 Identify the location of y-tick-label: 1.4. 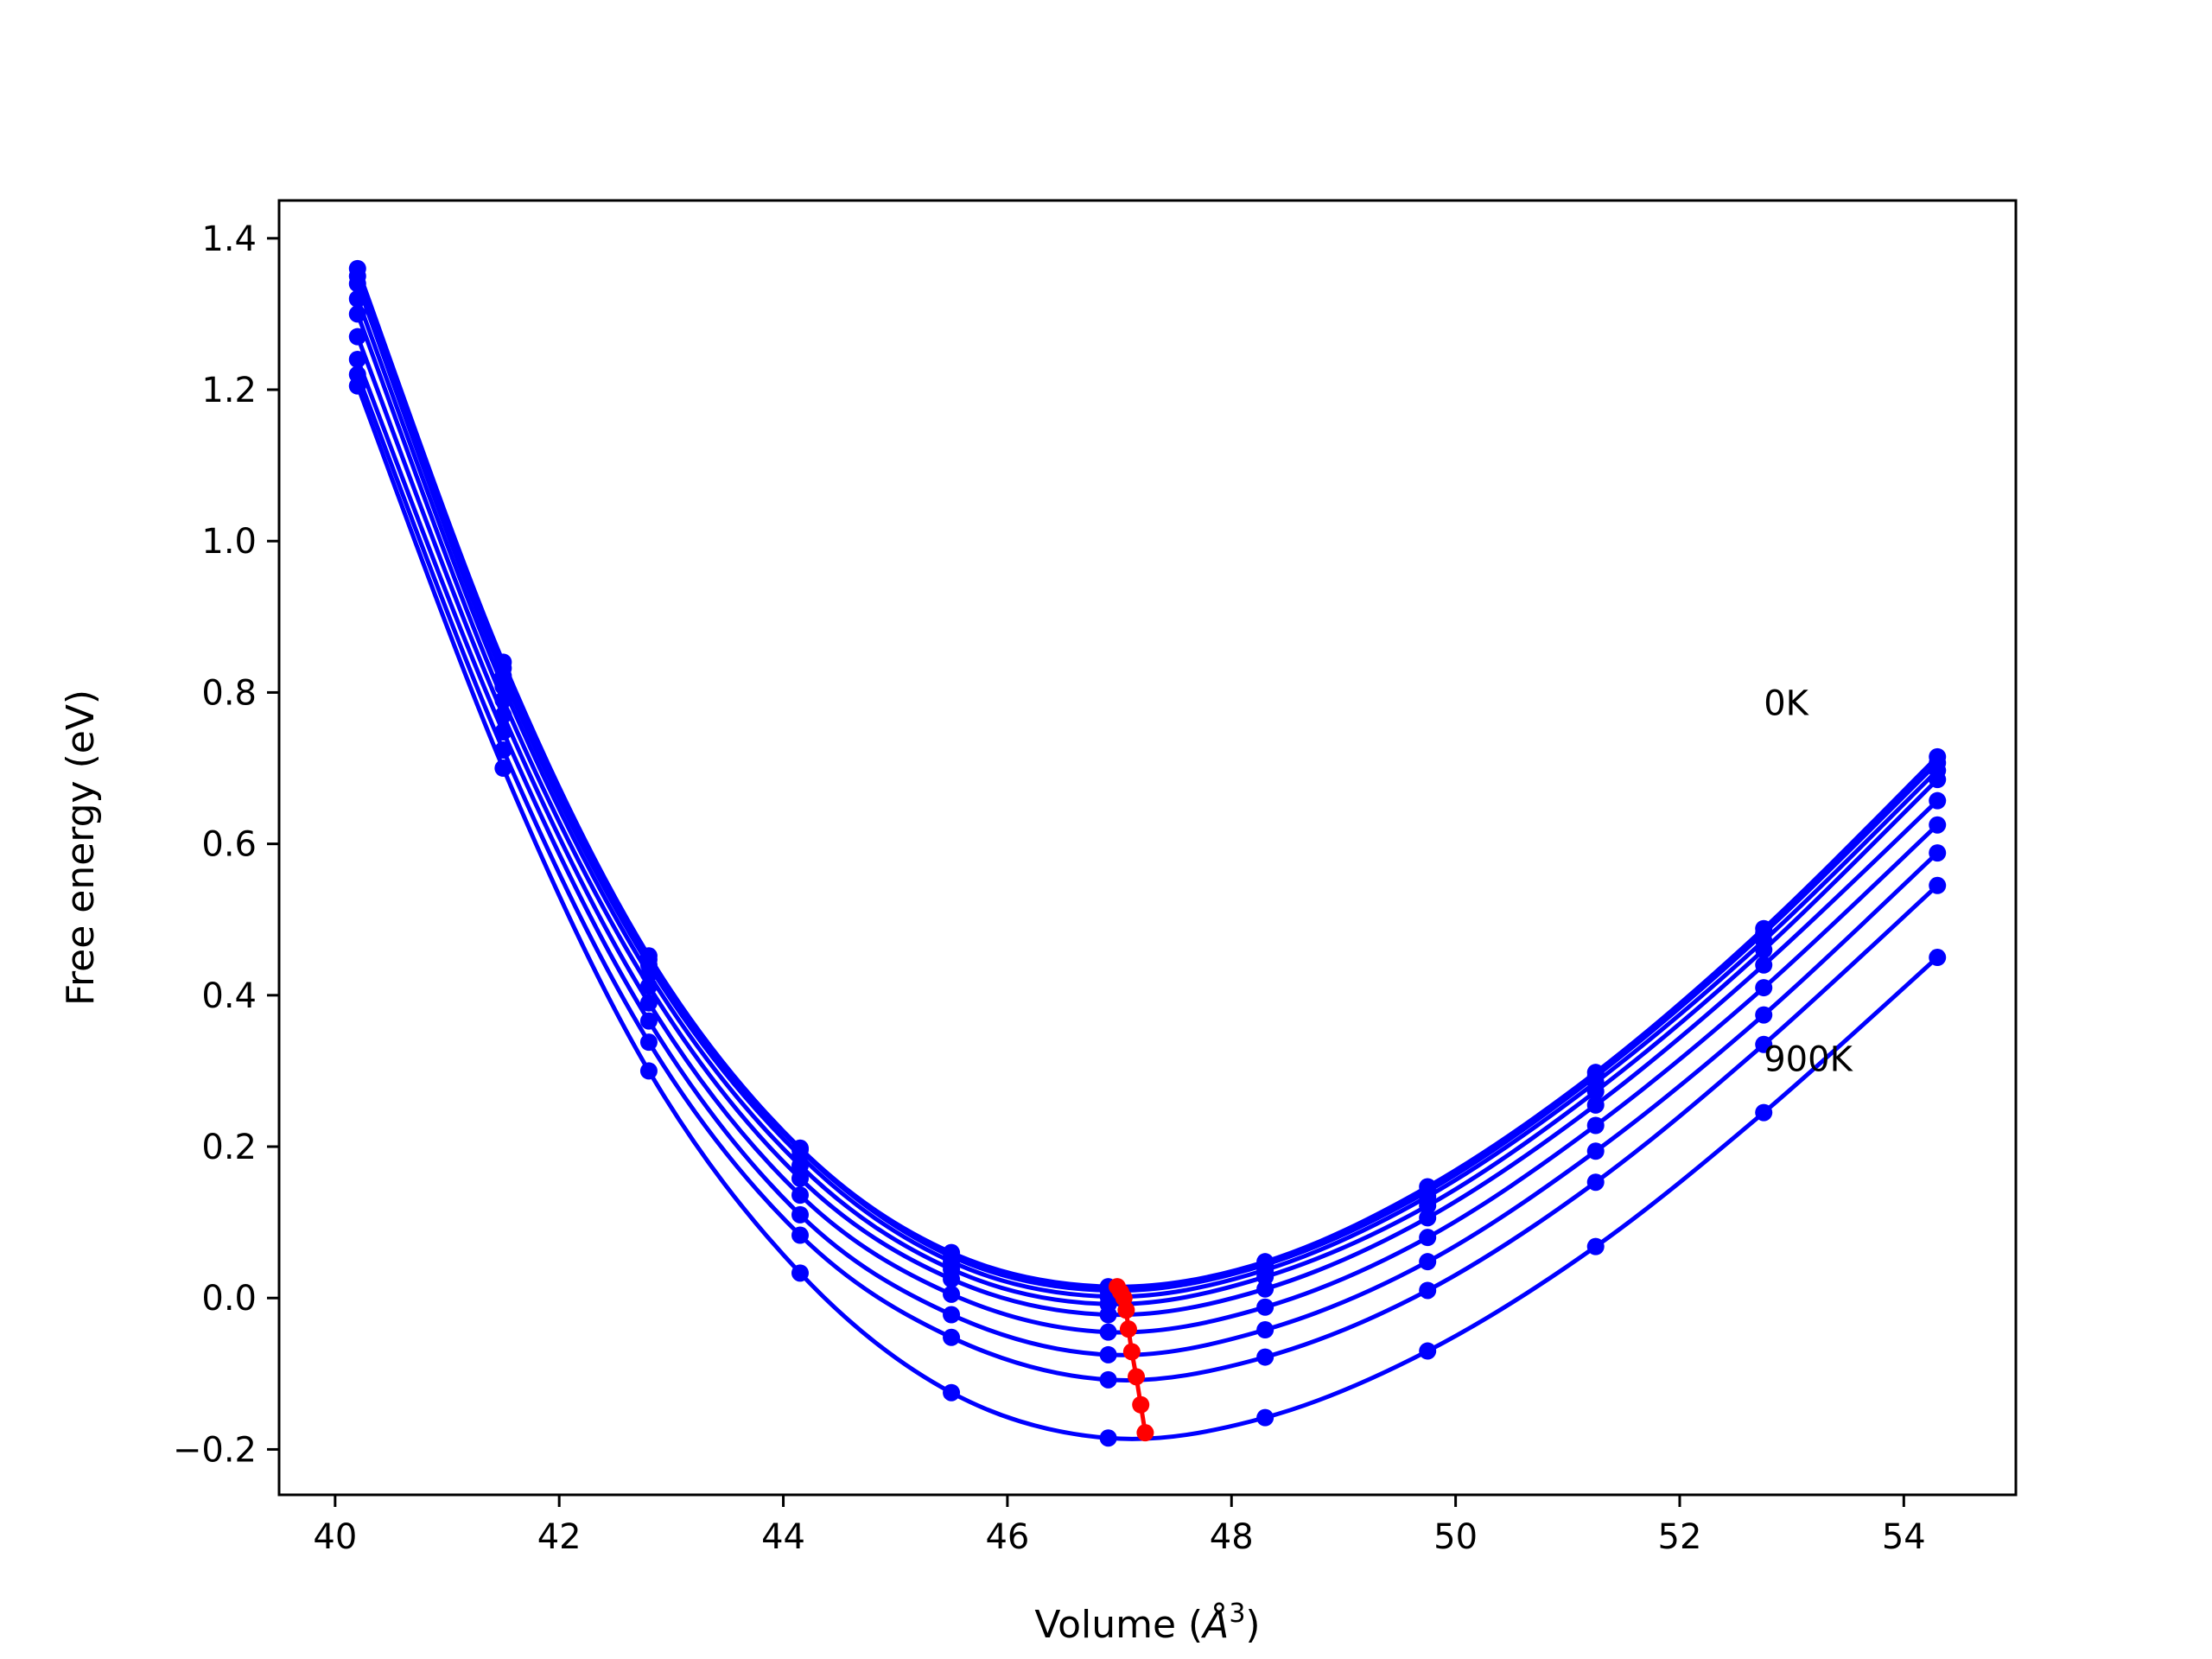
(229, 239).